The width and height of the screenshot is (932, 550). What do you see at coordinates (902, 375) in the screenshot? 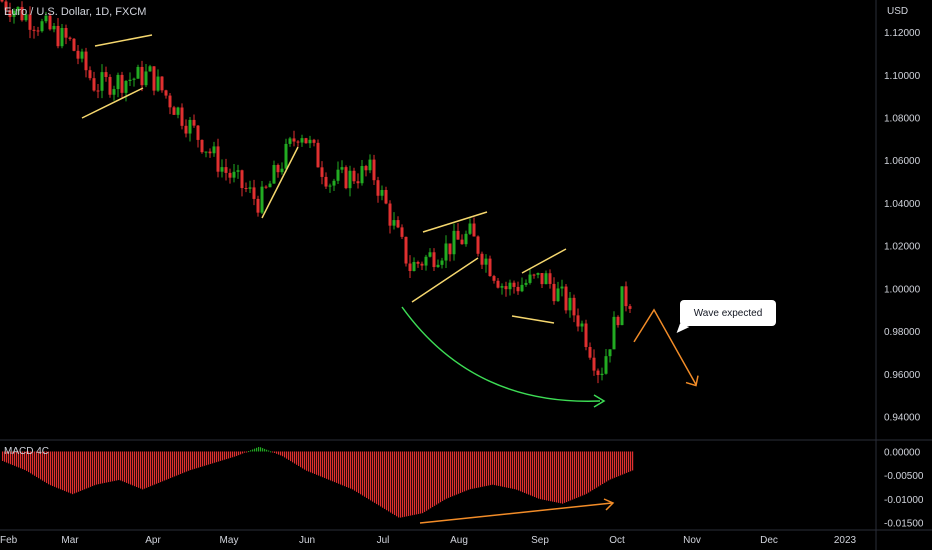
I see `price-tick-label: 0.96000` at bounding box center [902, 375].